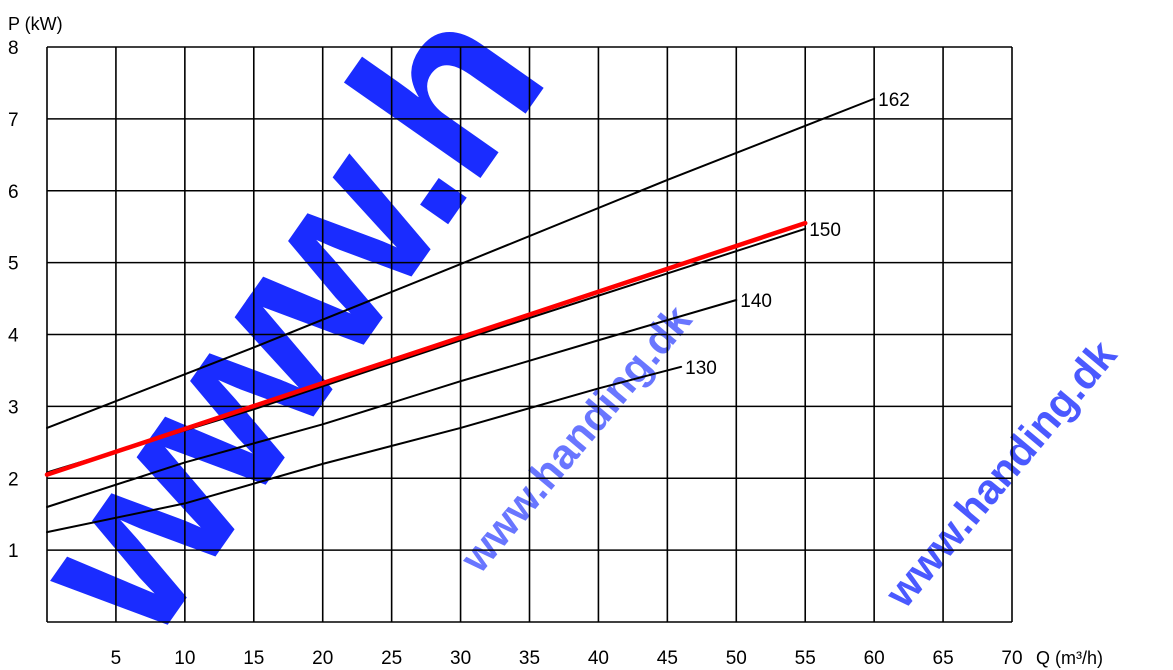 The height and width of the screenshot is (670, 1173). I want to click on x-tick-label: 10, so click(184, 658).